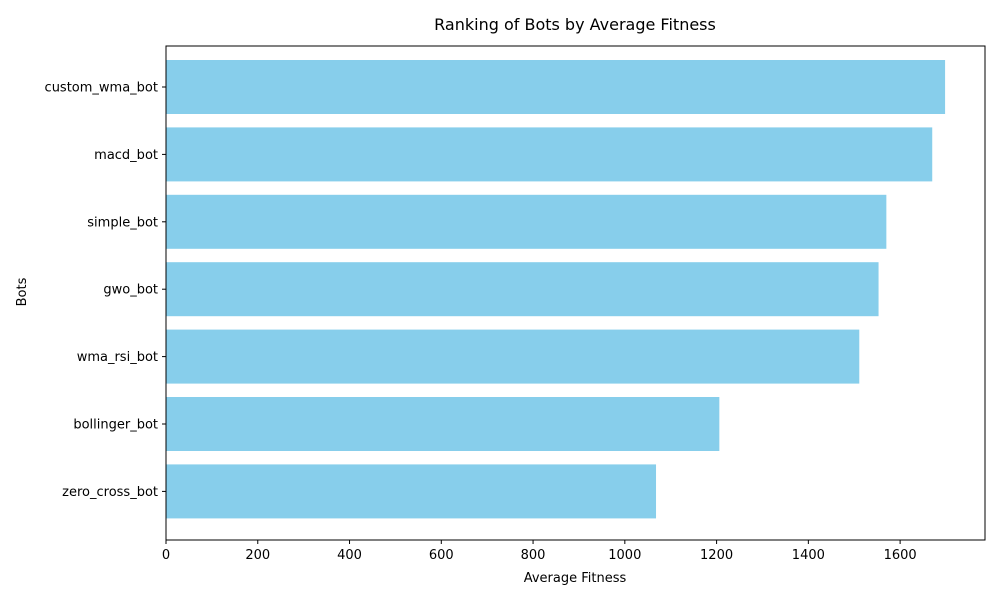 This screenshot has height=604, width=1000. Describe the element at coordinates (900, 555) in the screenshot. I see `x-tick-label: 1600` at that location.